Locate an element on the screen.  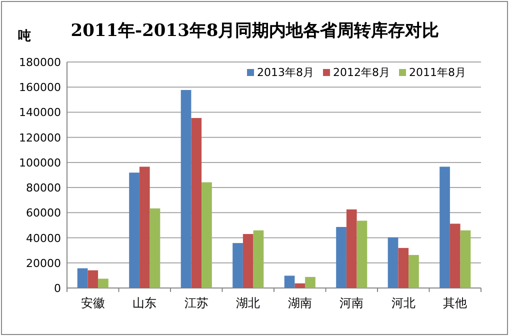
legend-label: 2012年8月 is located at coordinates (361, 72).